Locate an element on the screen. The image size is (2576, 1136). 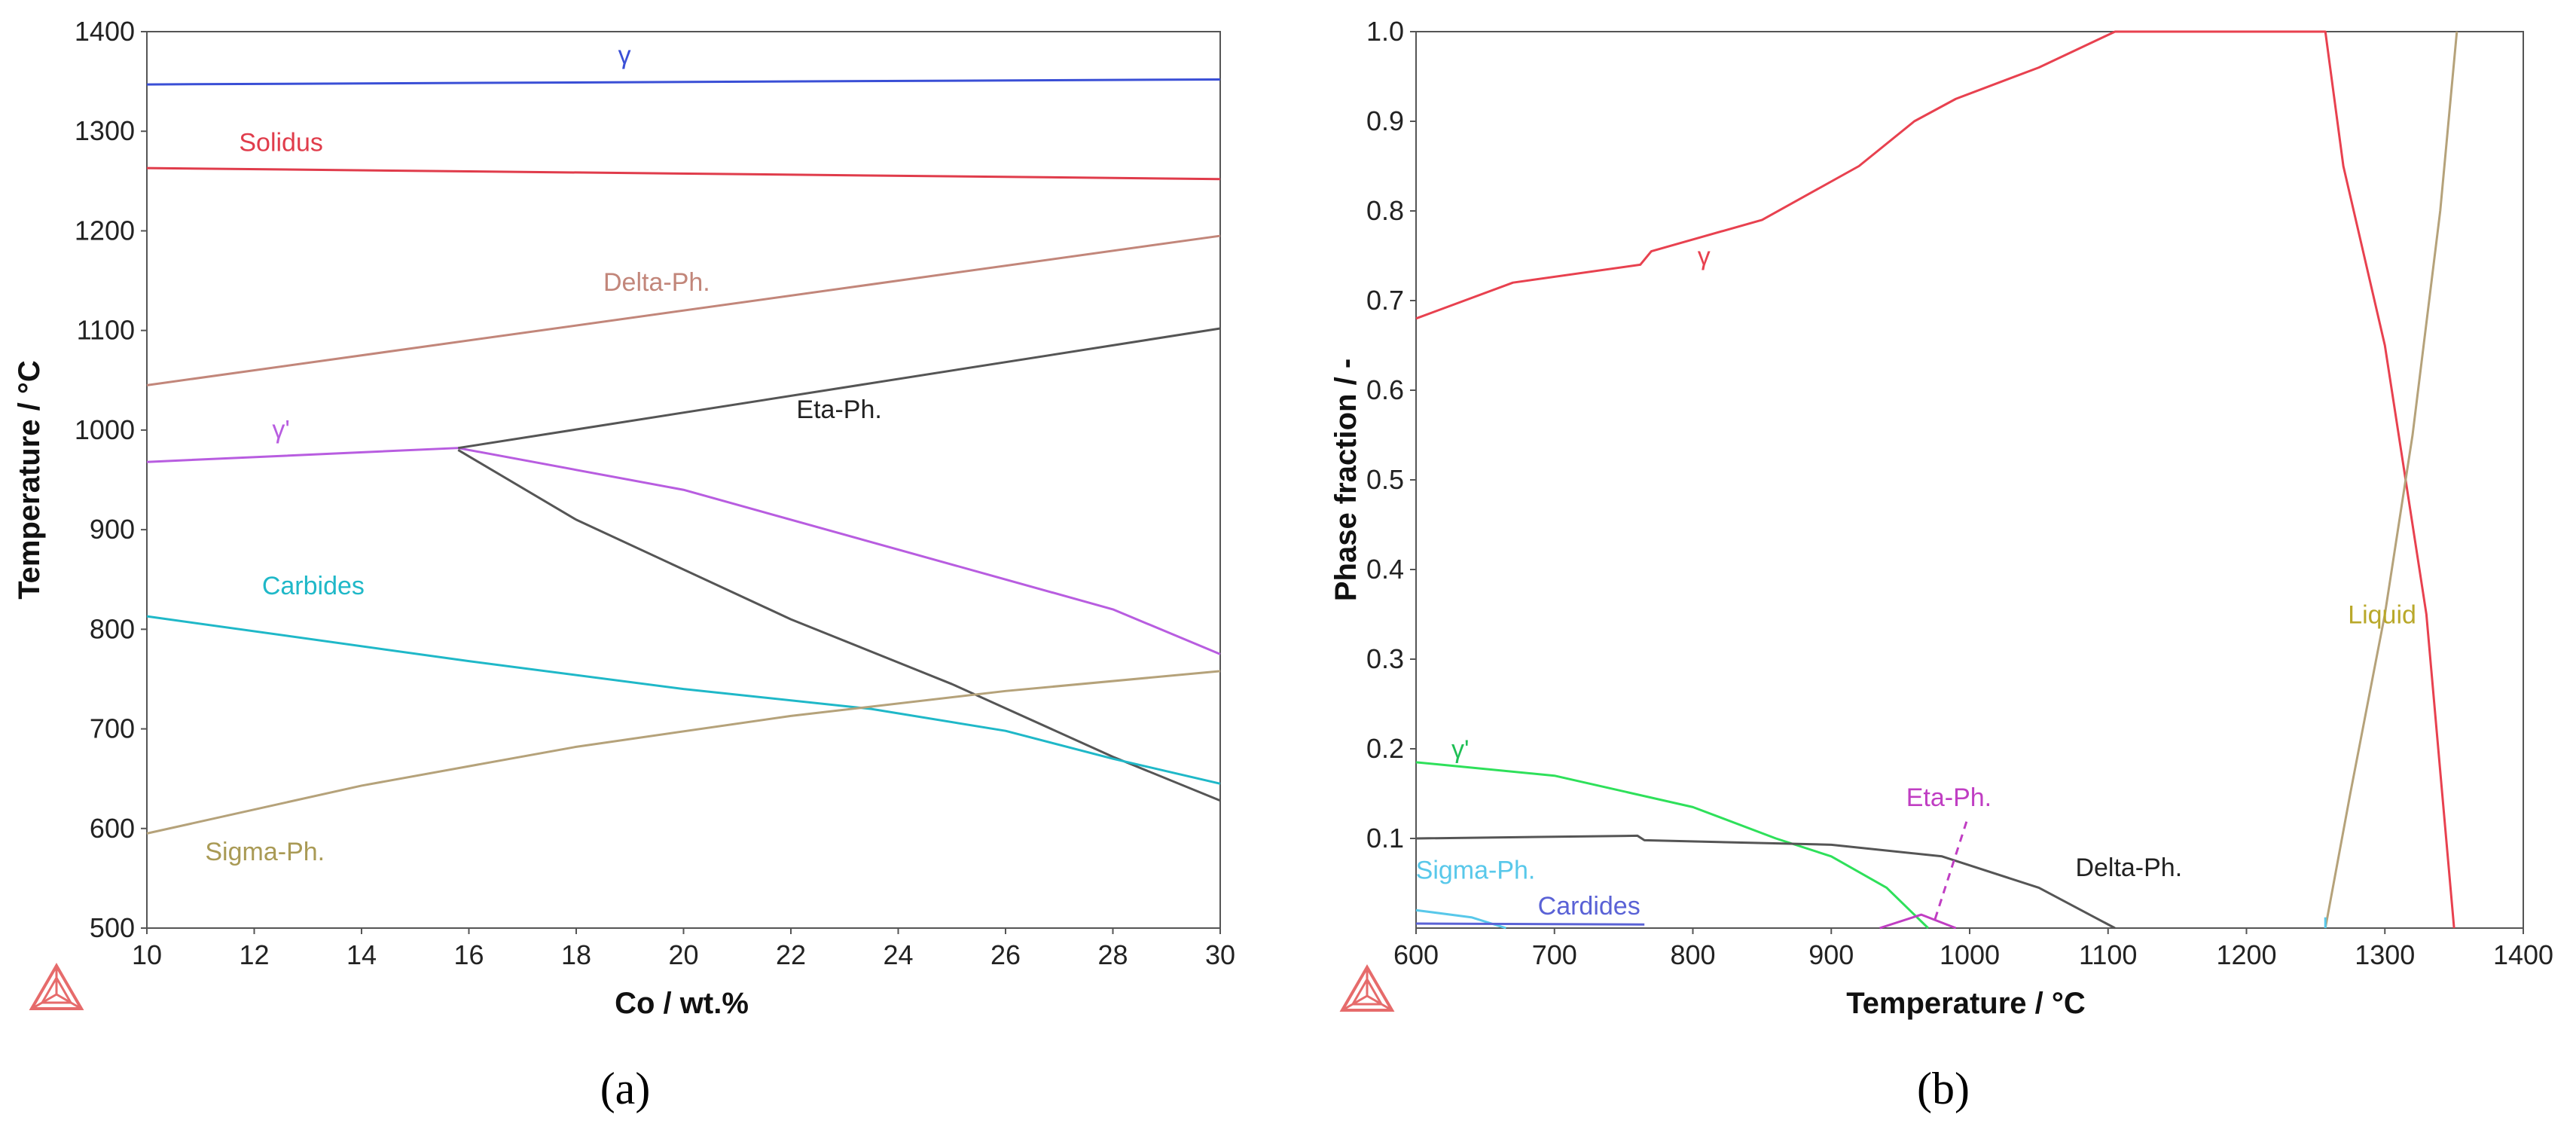
x-tick-label: 1400 is located at coordinates (2523, 954).